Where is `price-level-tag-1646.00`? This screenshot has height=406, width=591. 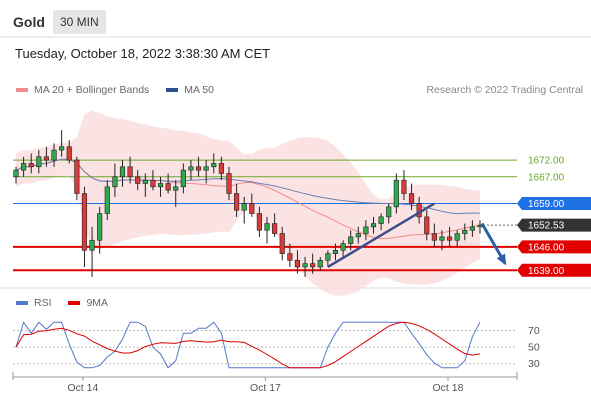 price-level-tag-1646.00 is located at coordinates (554, 247).